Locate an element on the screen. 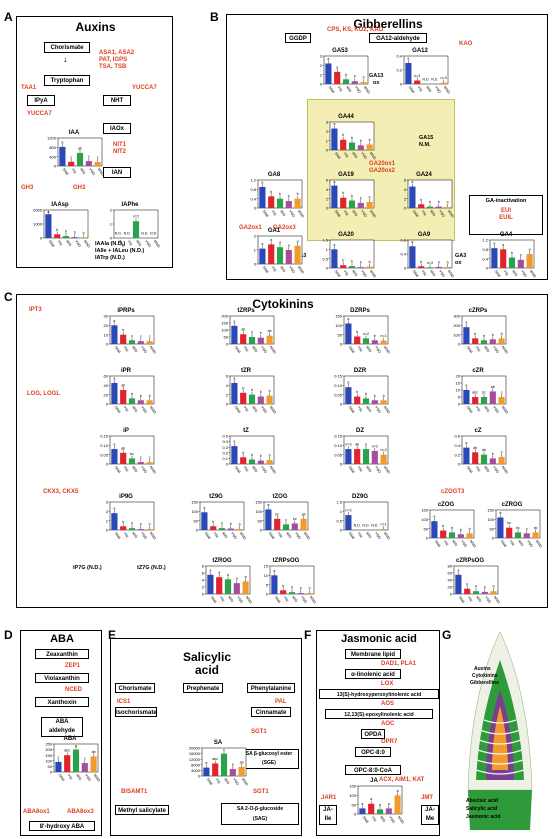 The height and width of the screenshot is (839, 552). acx-enzyme: ACX, AIM1, KAT is located at coordinates (402, 780).